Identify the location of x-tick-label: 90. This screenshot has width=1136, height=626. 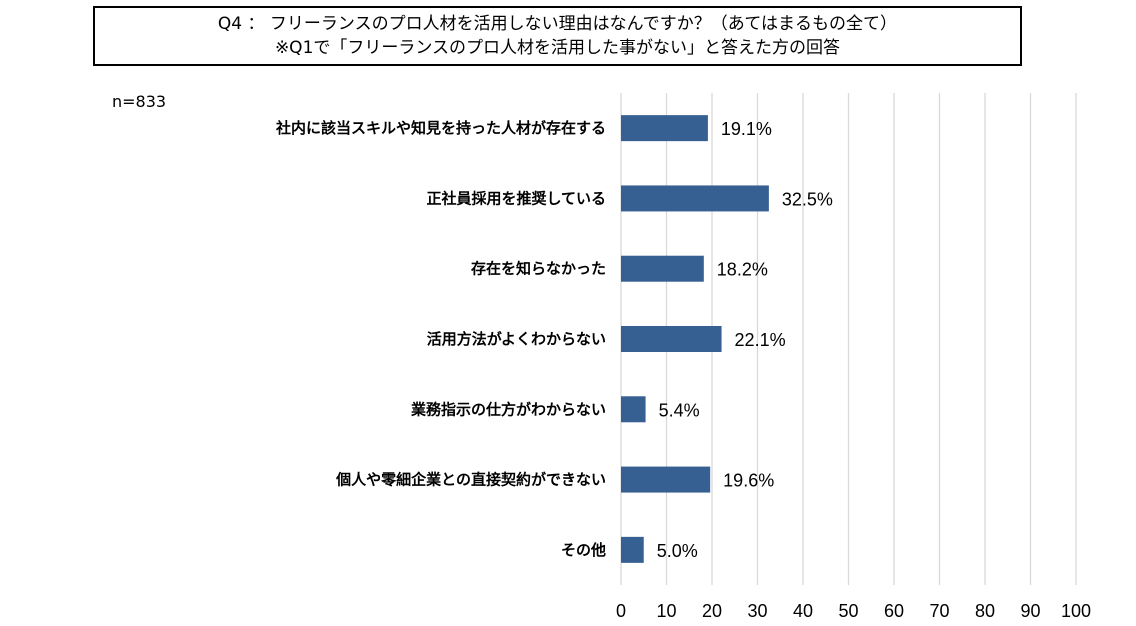
(1030, 611).